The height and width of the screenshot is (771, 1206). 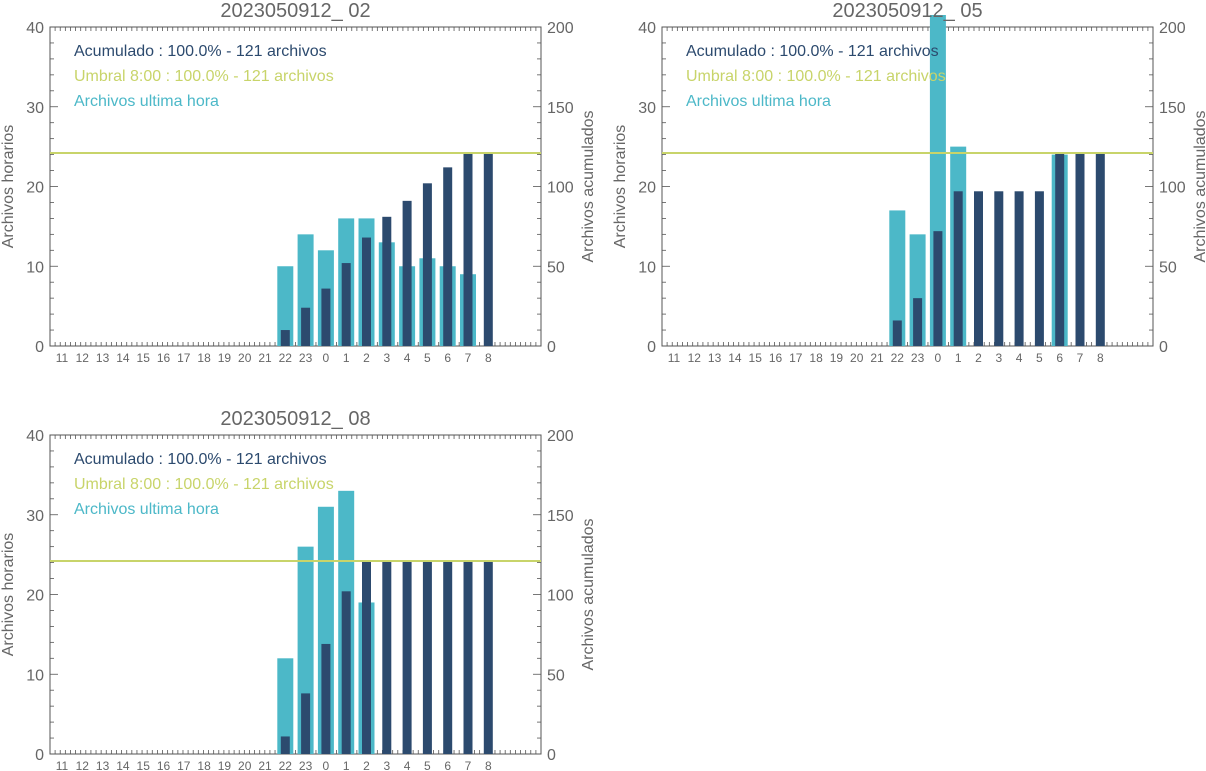 I want to click on legend-entry: Acumulado : 100.0% - 121 archivos, so click(x=200, y=51).